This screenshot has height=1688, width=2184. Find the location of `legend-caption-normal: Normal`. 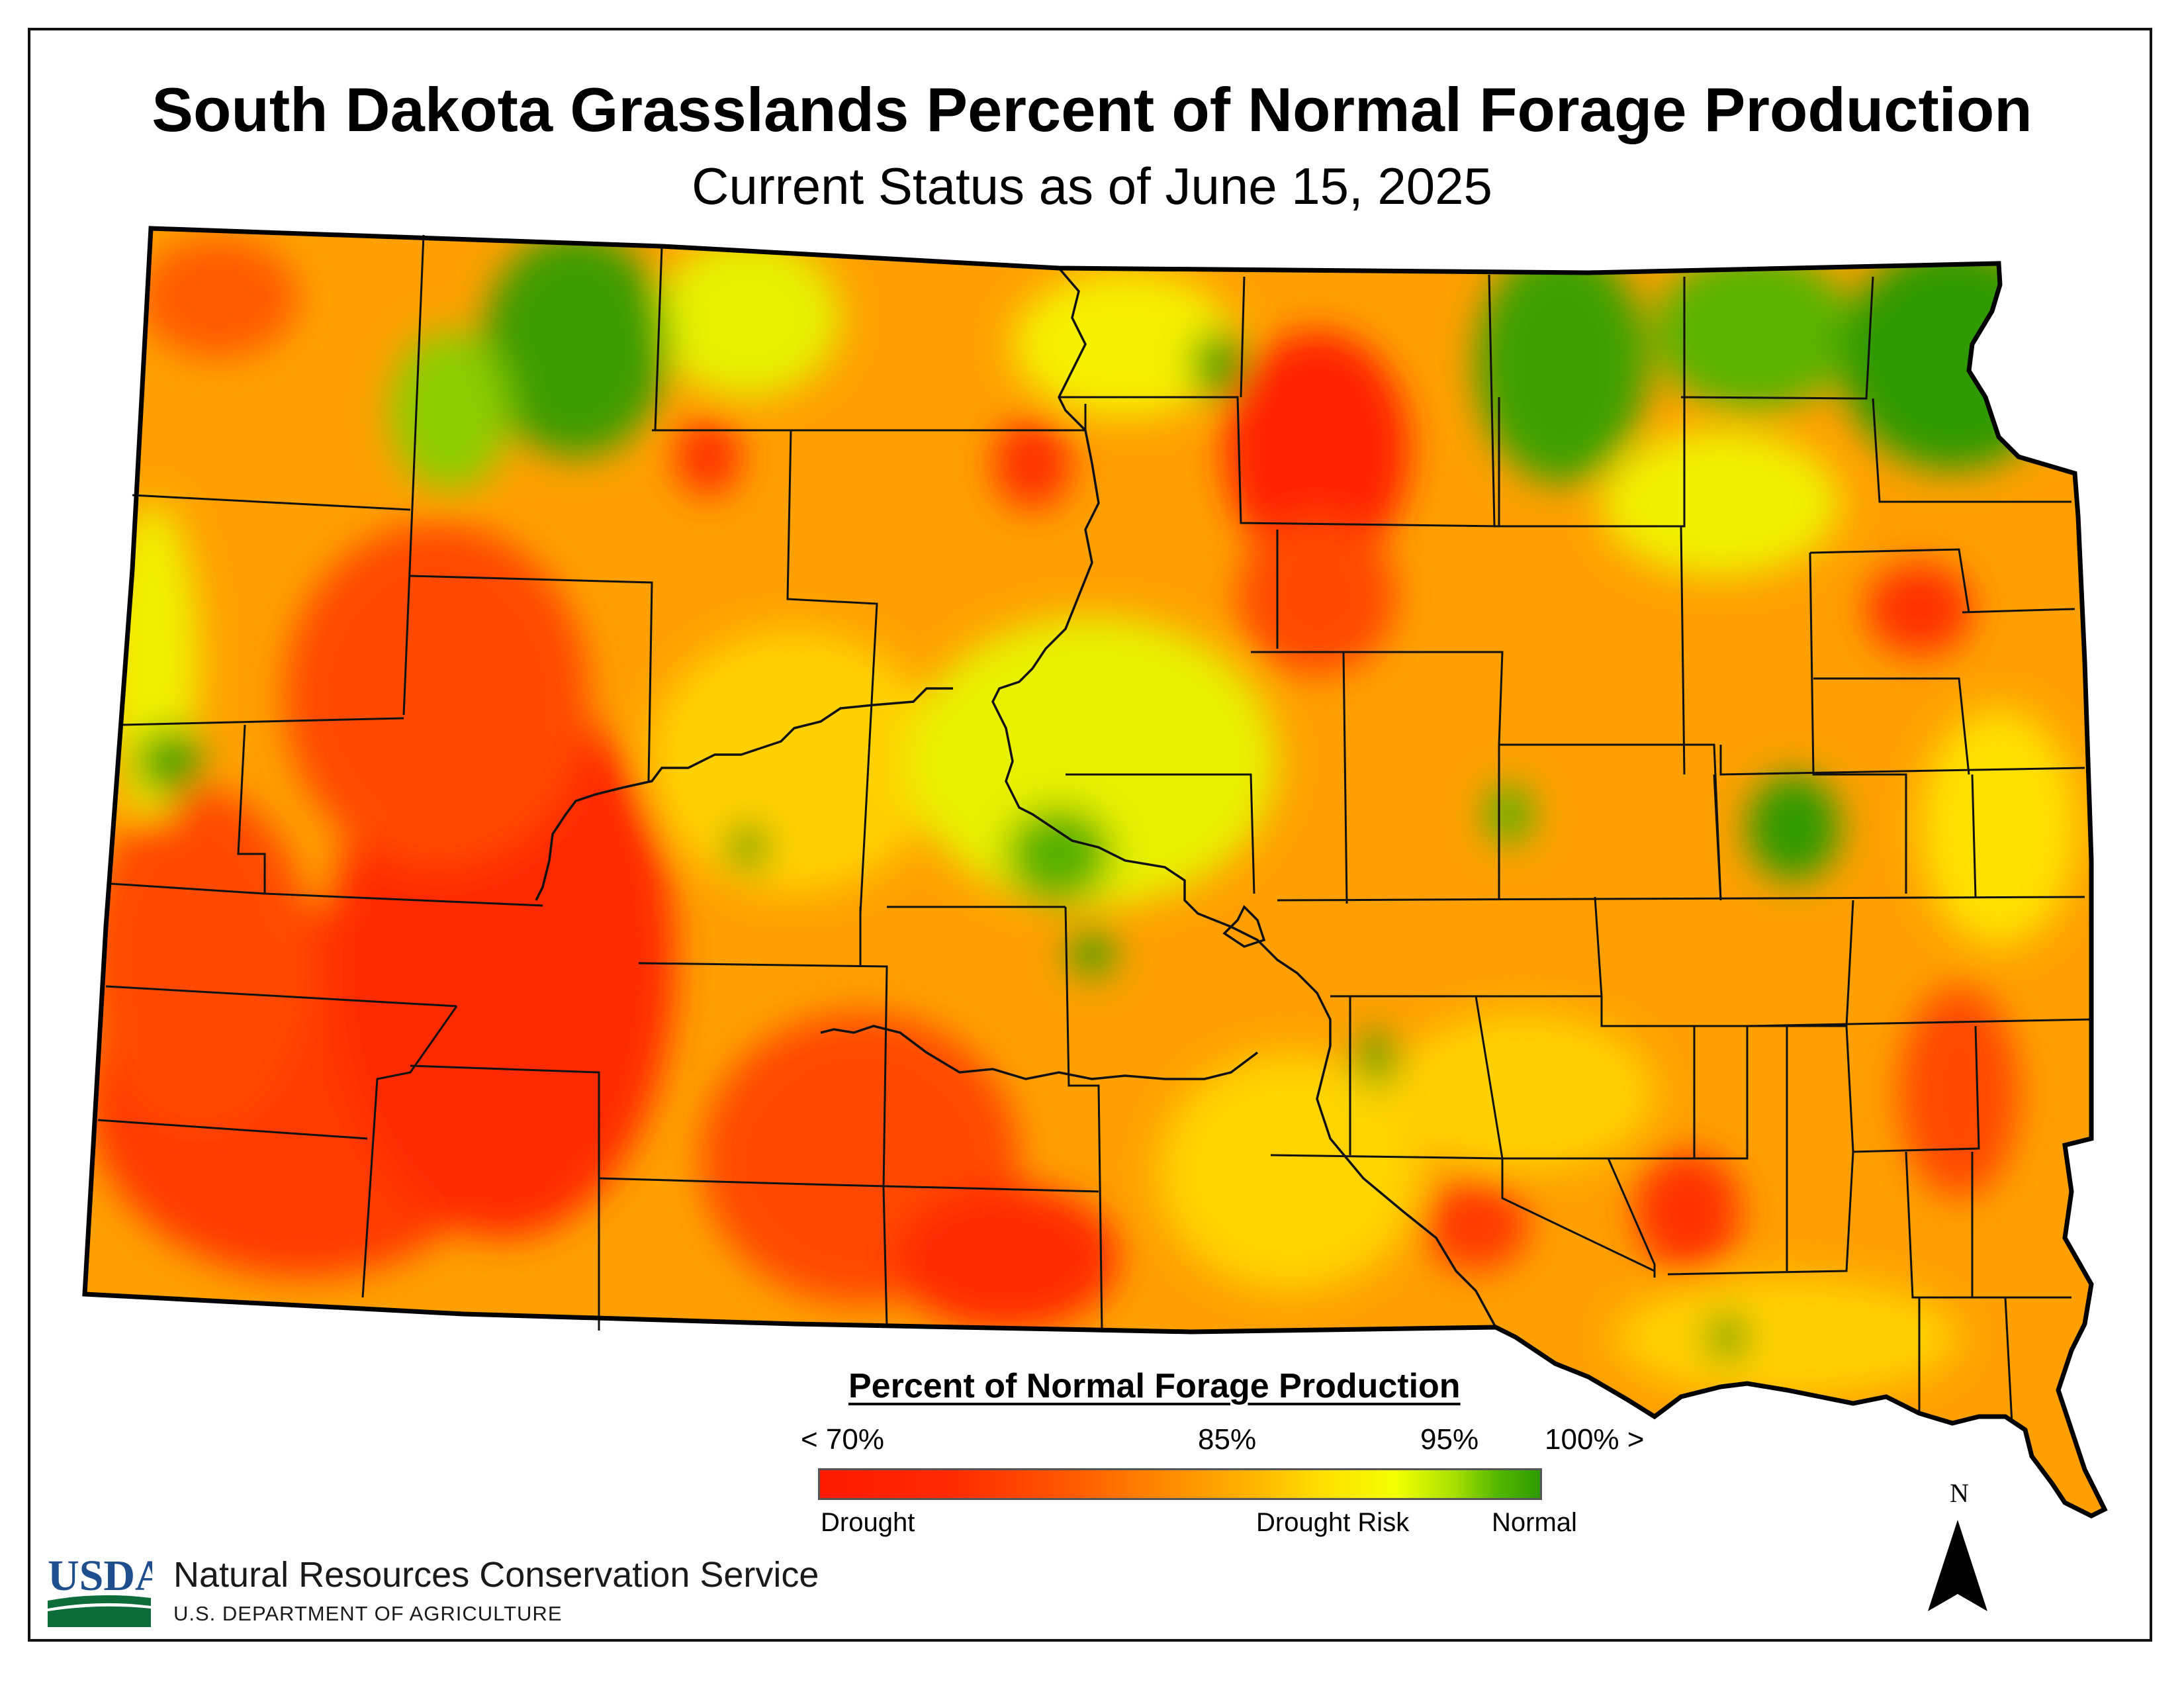

legend-caption-normal: Normal is located at coordinates (1534, 1522).